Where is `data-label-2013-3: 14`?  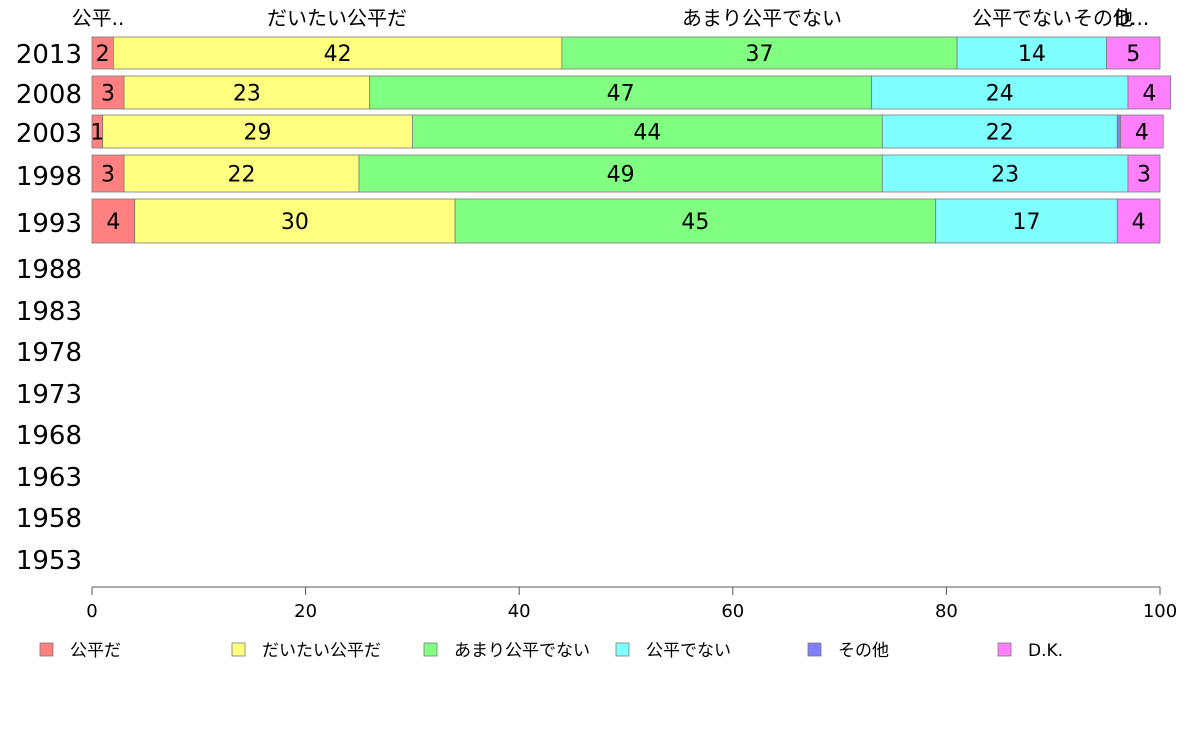
data-label-2013-3: 14 is located at coordinates (1032, 54).